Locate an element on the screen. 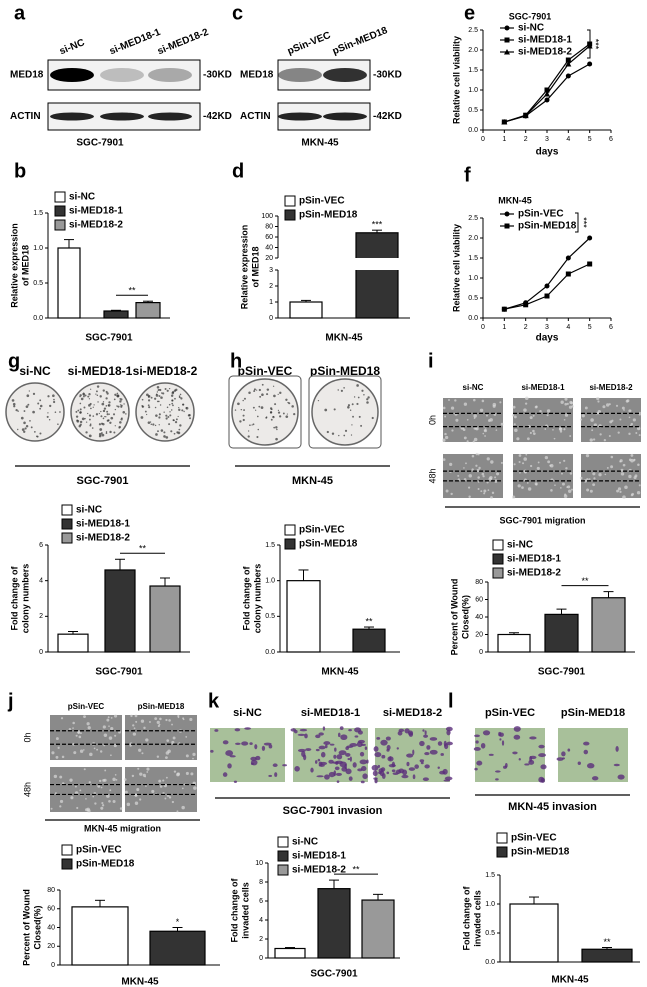 This screenshot has width=647, height=987. assay-caption: MKN-45 is located at coordinates (312, 481).